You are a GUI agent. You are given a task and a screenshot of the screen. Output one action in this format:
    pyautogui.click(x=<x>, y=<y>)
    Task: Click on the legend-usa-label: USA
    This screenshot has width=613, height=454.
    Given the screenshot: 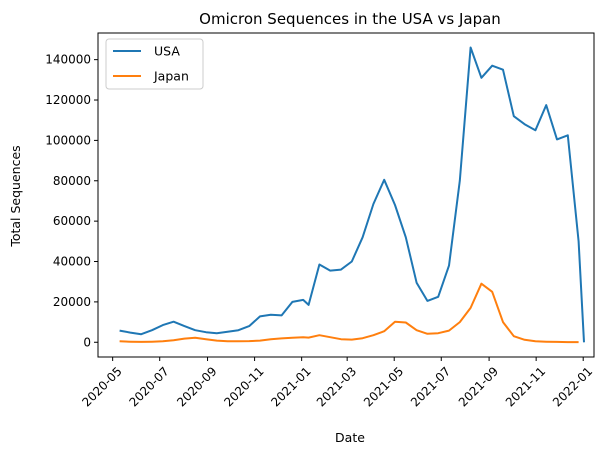 What is the action you would take?
    pyautogui.click(x=167, y=51)
    